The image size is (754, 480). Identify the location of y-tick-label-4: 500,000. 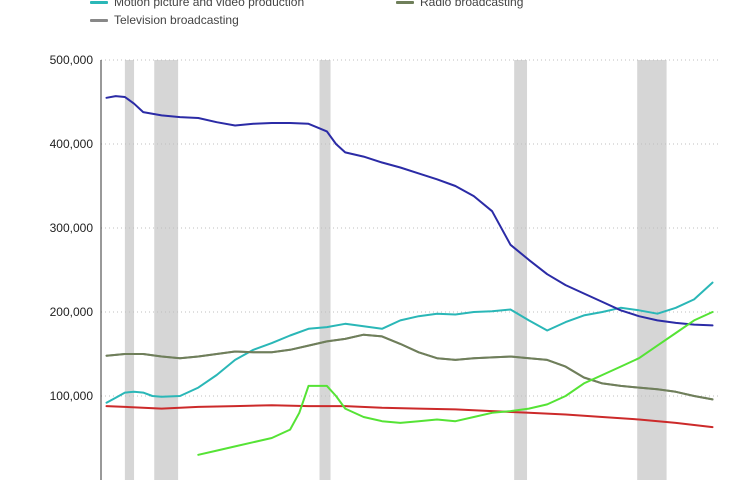
(72, 60).